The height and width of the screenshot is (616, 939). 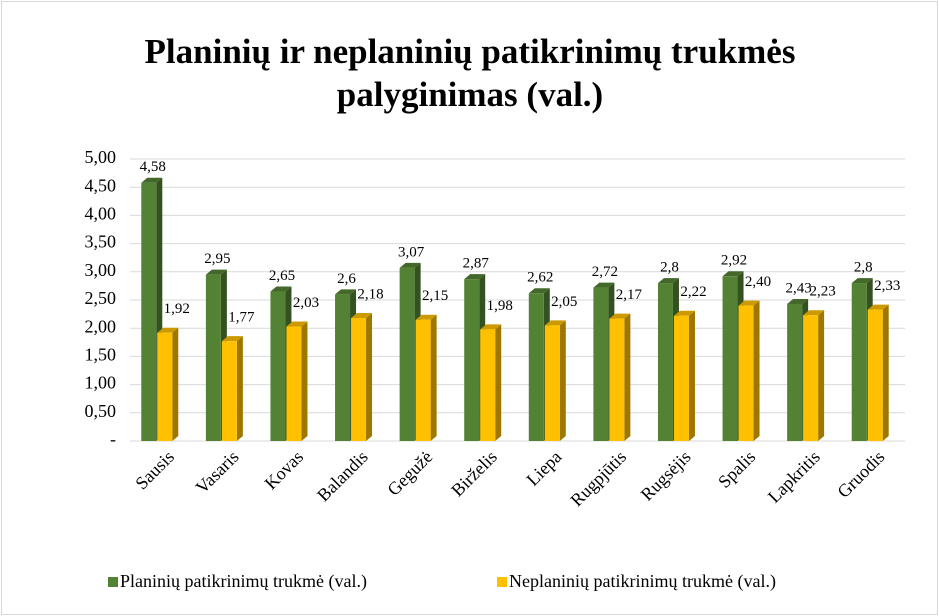 What do you see at coordinates (101, 214) in the screenshot?
I see `y-tick-label: 4,00` at bounding box center [101, 214].